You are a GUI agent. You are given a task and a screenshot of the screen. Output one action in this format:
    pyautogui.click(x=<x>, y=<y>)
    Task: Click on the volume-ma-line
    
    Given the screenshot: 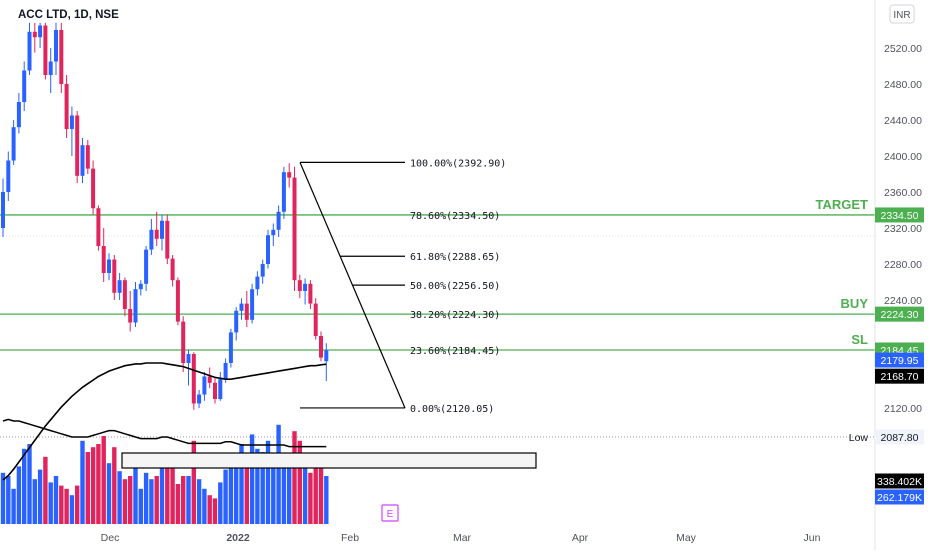 What is the action you would take?
    pyautogui.click(x=164, y=433)
    